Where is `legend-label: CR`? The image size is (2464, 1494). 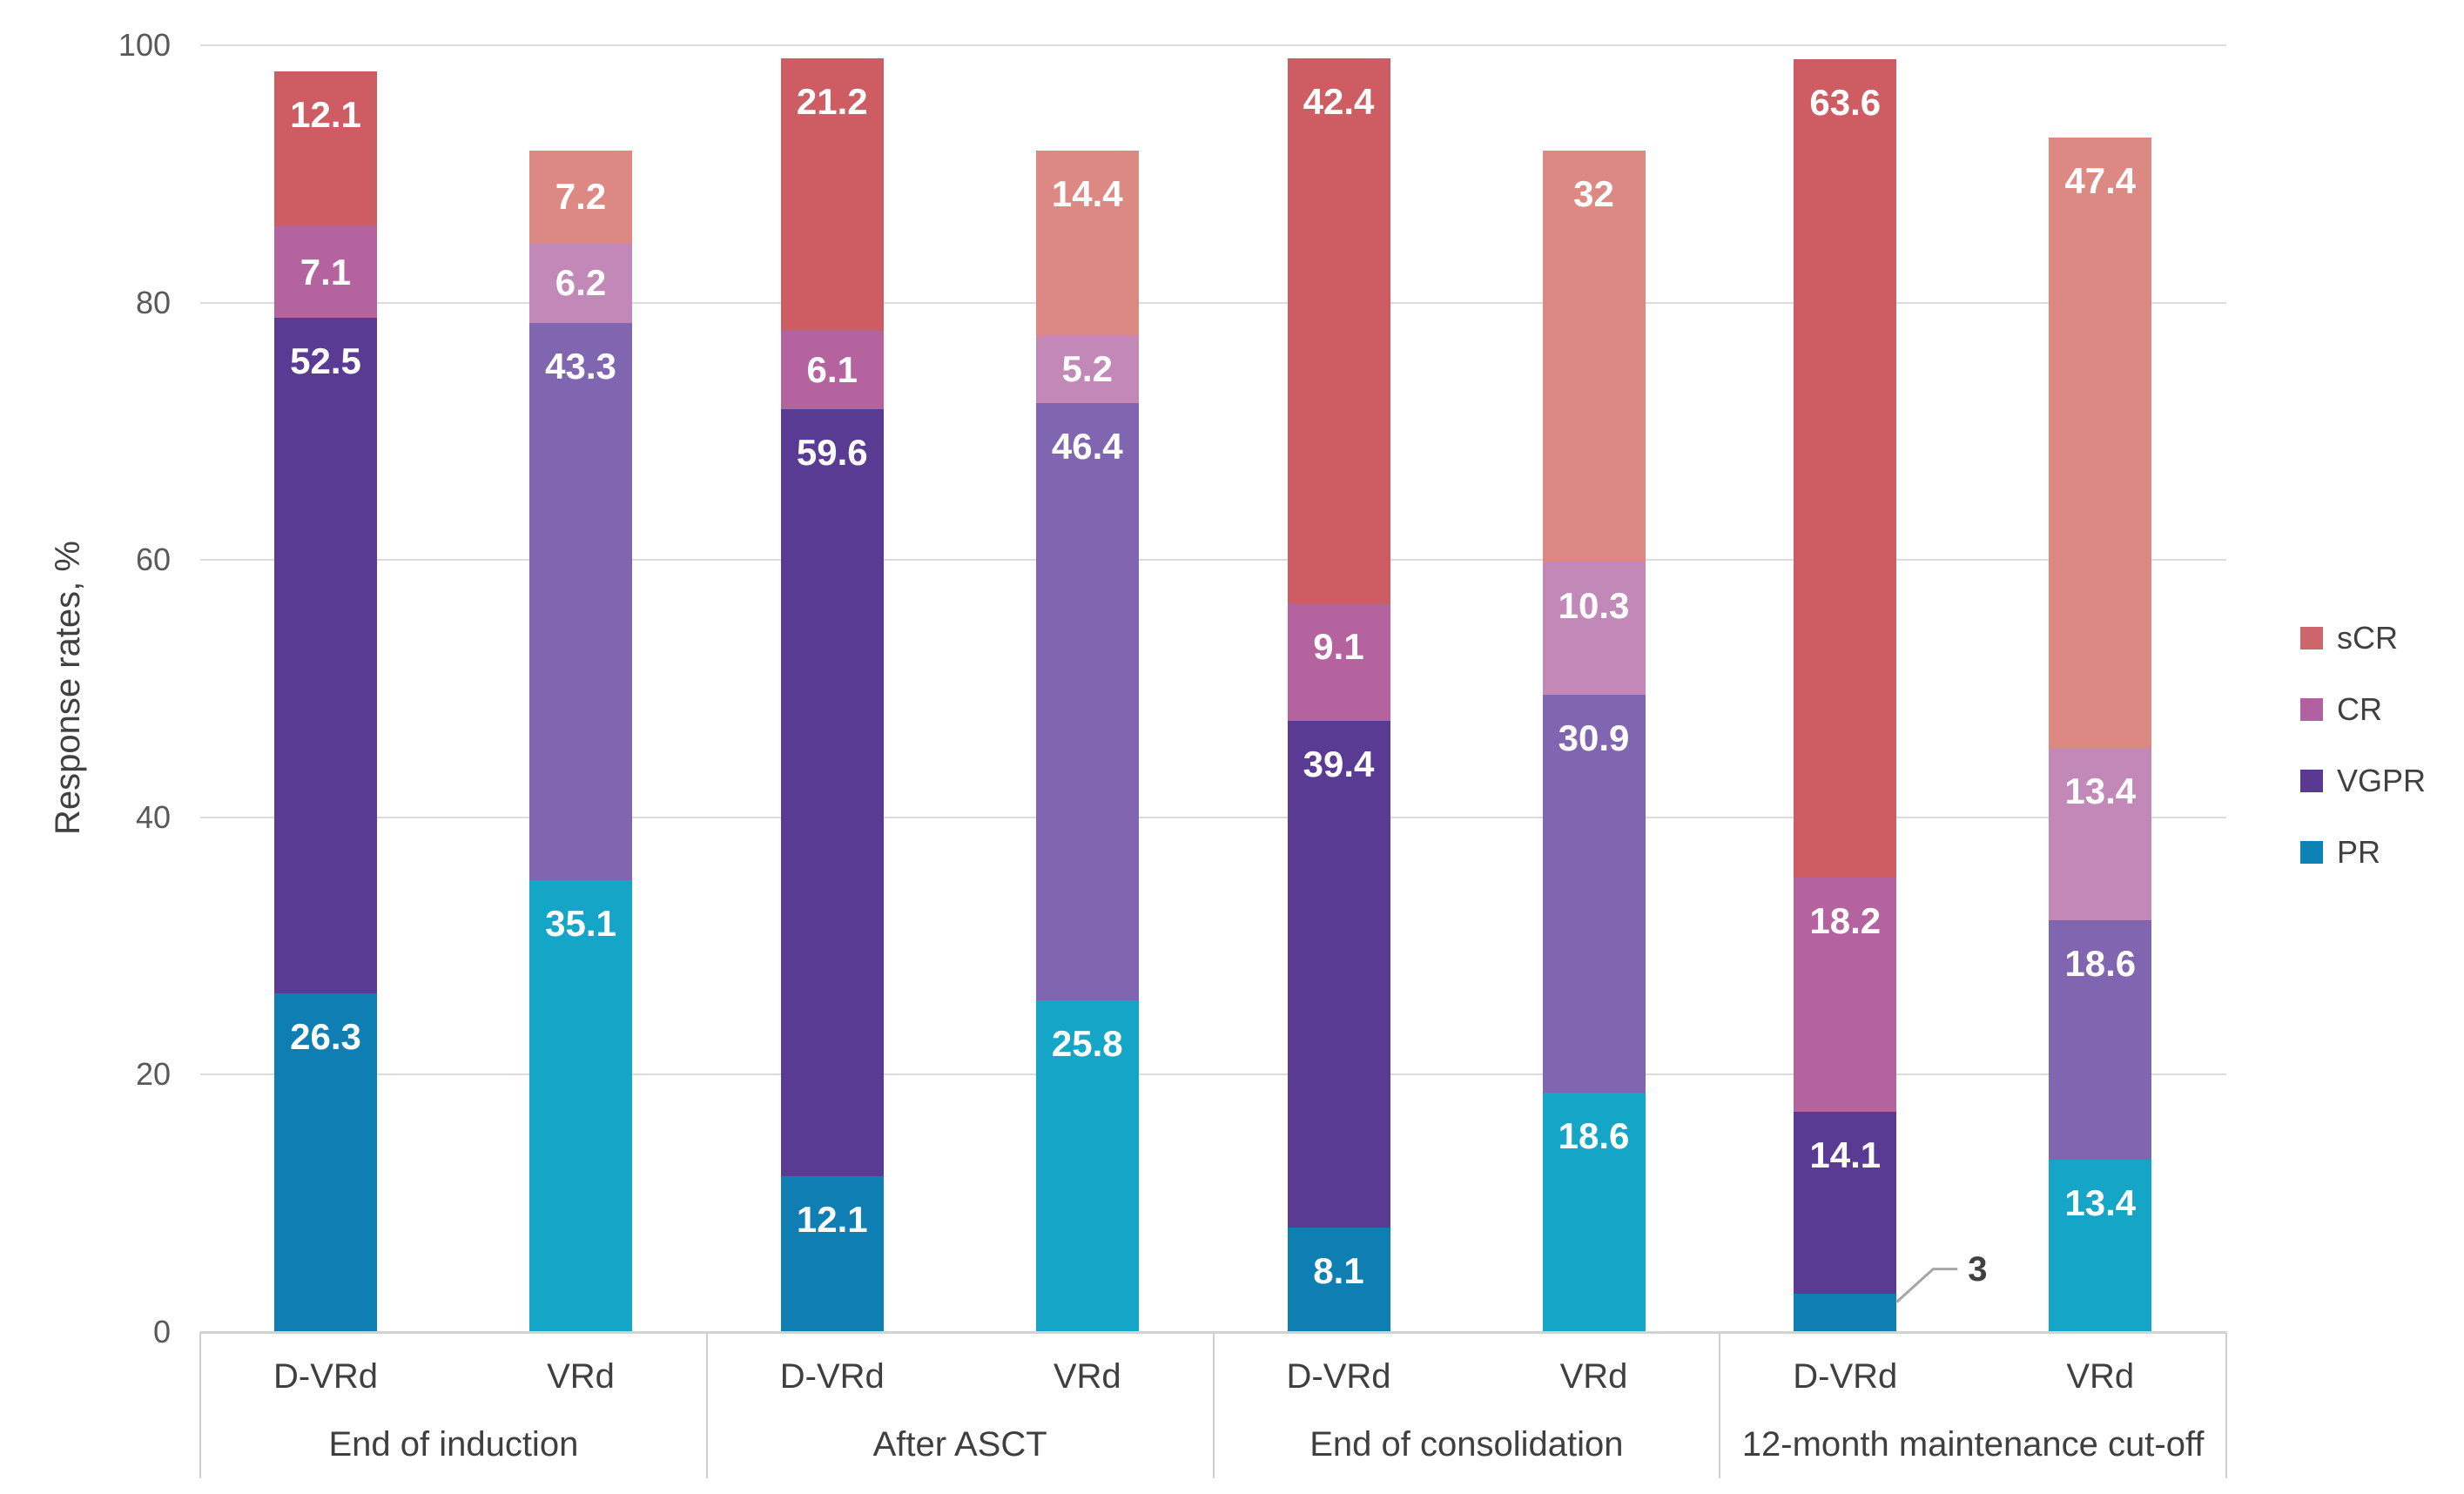
legend-label: CR is located at coordinates (2360, 709).